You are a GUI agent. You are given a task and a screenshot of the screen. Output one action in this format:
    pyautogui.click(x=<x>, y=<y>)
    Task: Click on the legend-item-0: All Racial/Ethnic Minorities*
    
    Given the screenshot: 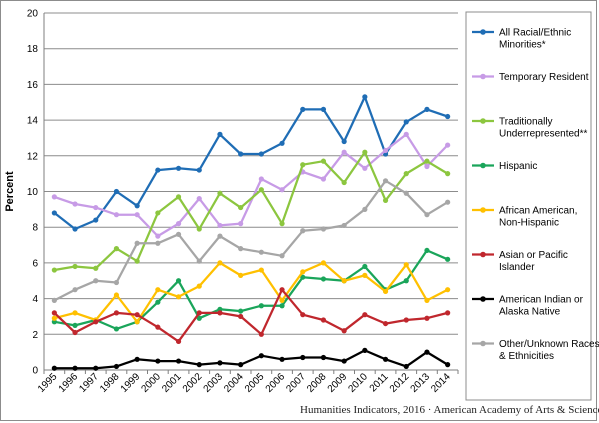 What is the action you would take?
    pyautogui.click(x=521, y=39)
    